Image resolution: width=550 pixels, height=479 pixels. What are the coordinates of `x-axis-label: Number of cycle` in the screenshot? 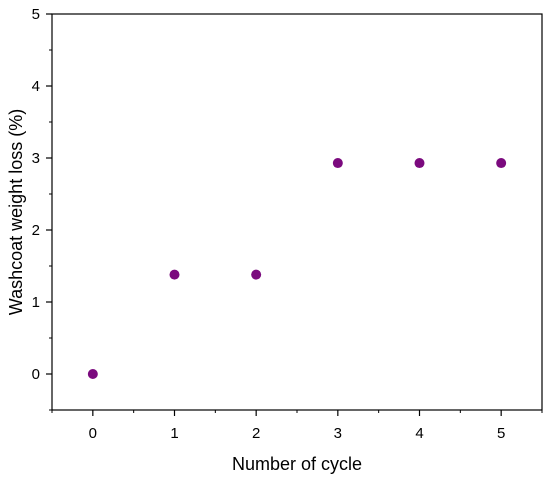 It's located at (297, 464).